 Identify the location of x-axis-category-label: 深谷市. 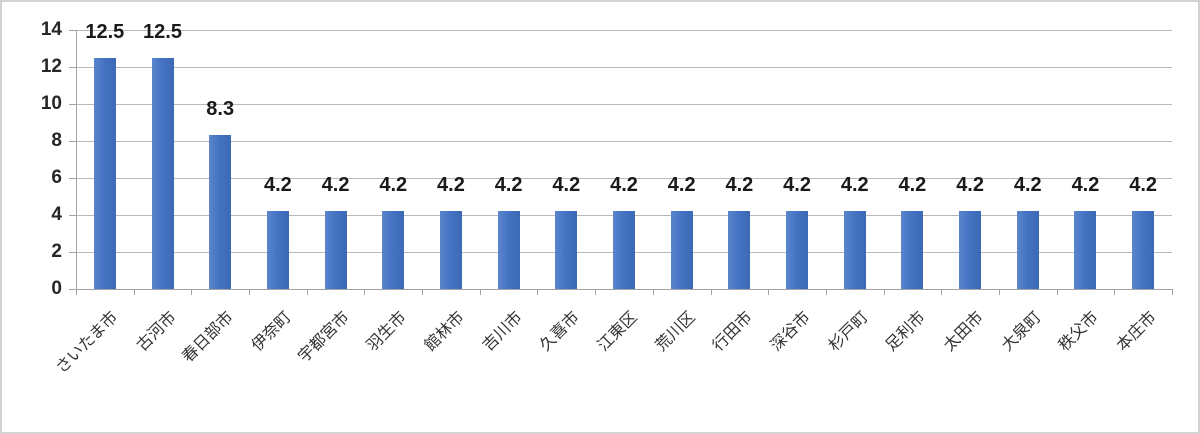
(790, 331).